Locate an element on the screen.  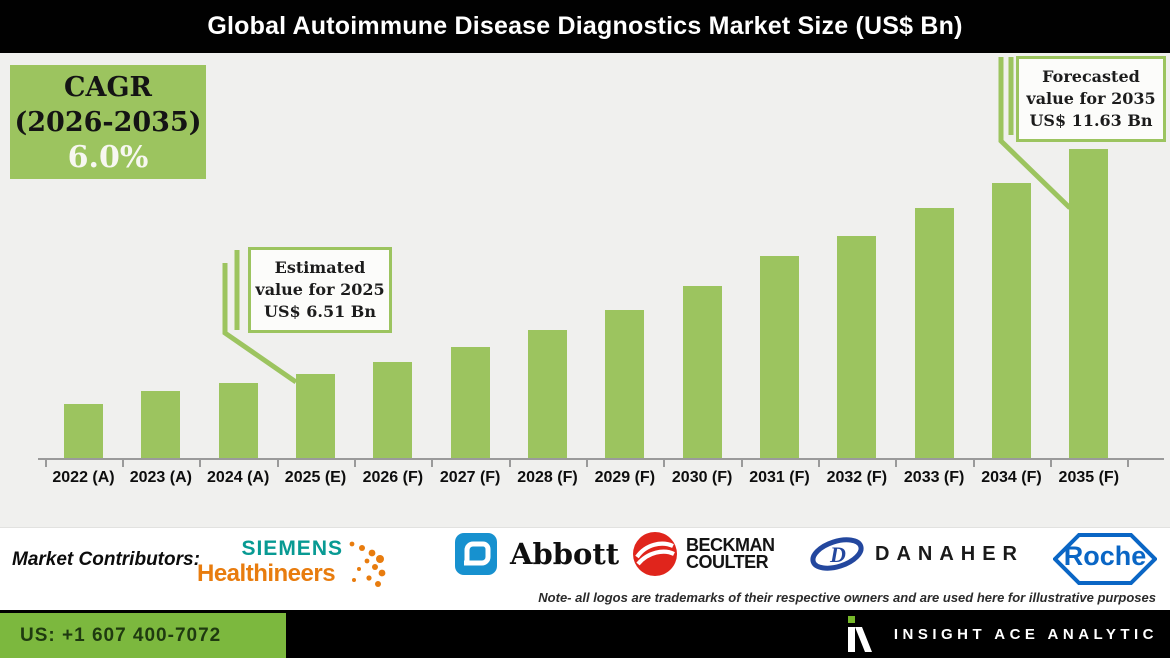
danaher-wordmark: DANAHER is located at coordinates (949, 553).